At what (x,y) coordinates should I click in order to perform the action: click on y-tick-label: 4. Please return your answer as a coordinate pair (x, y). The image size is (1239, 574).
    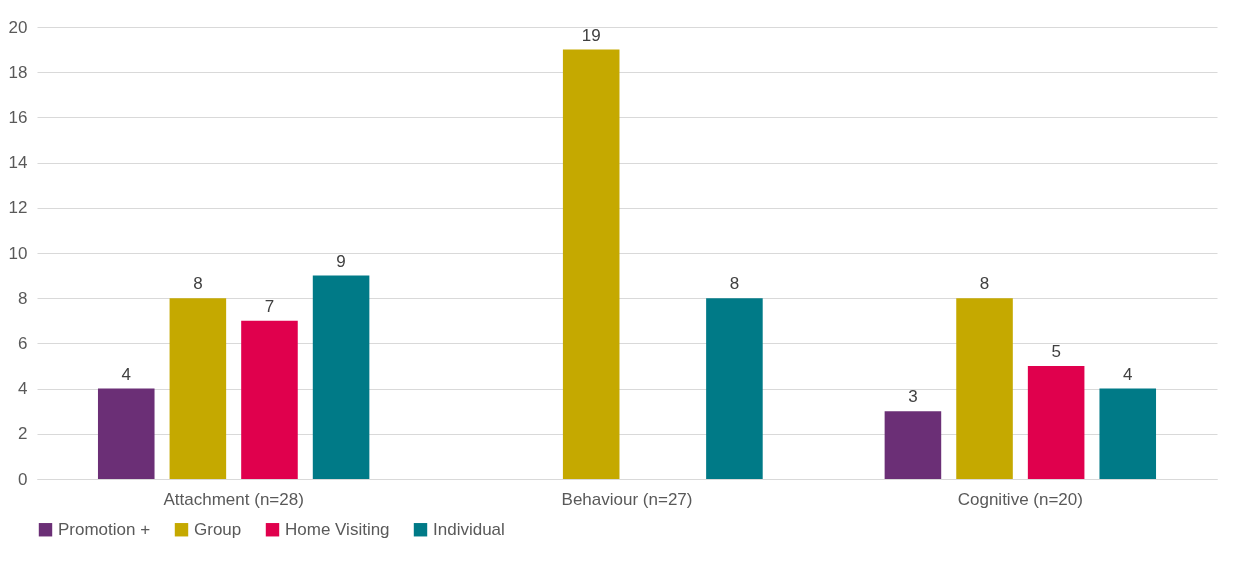
    Looking at the image, I should click on (23, 389).